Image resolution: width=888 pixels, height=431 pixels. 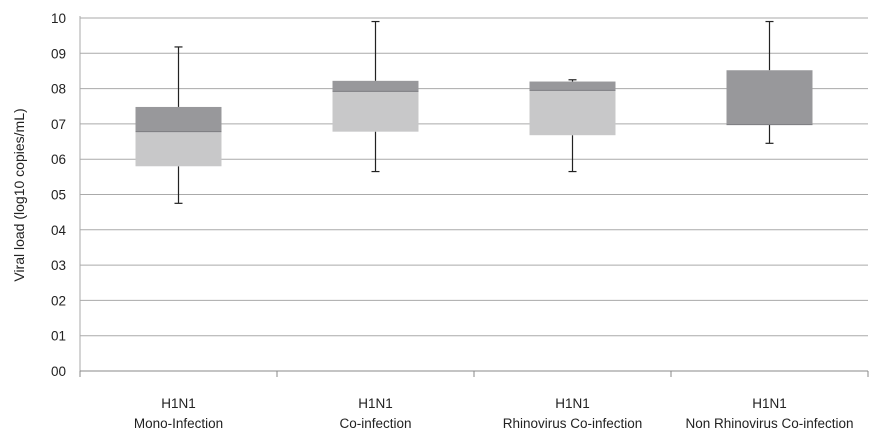 I want to click on y-tick-label: 04, so click(x=59, y=230).